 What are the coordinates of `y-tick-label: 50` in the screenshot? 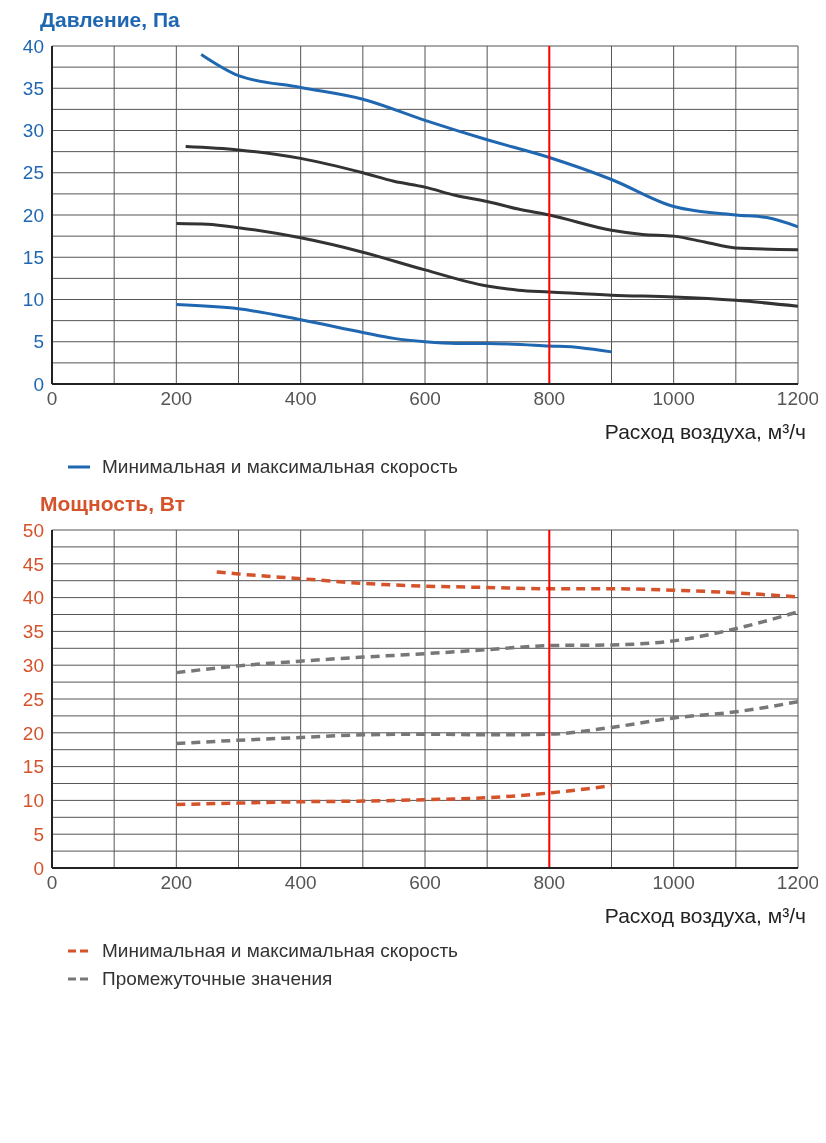 It's located at (33, 530).